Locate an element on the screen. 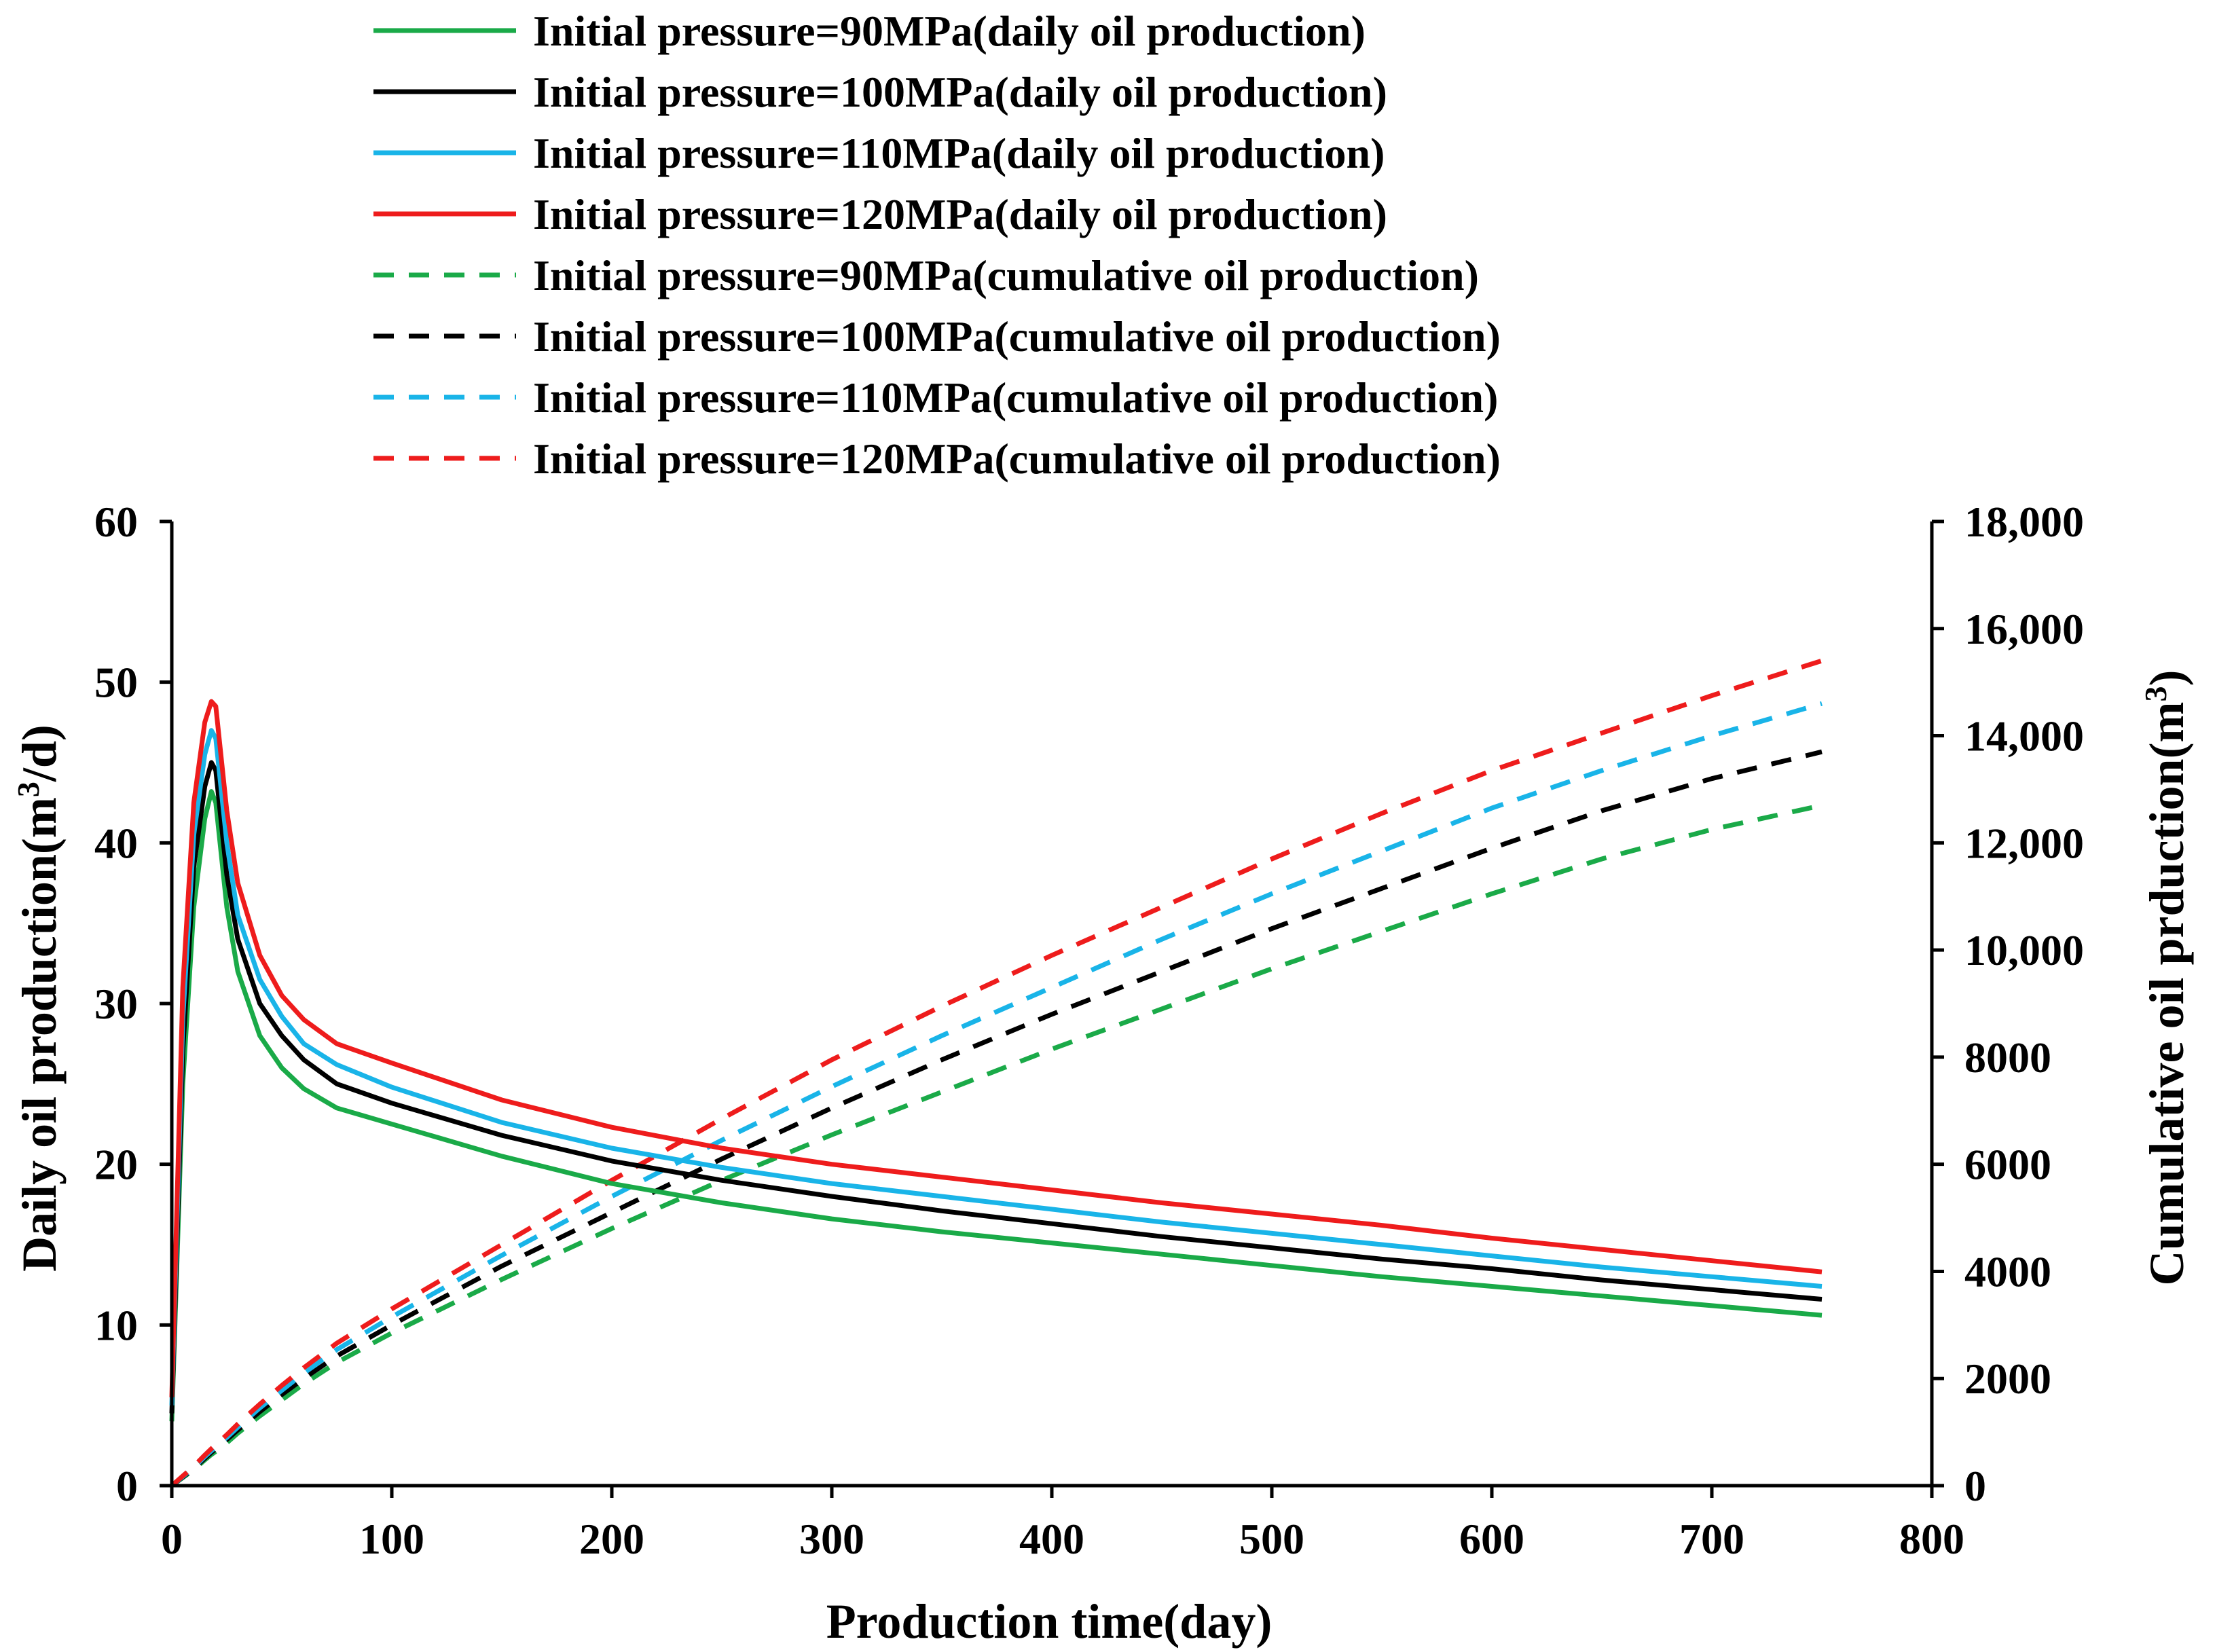  y2-tick-label: 12,000 is located at coordinates (2024, 843).